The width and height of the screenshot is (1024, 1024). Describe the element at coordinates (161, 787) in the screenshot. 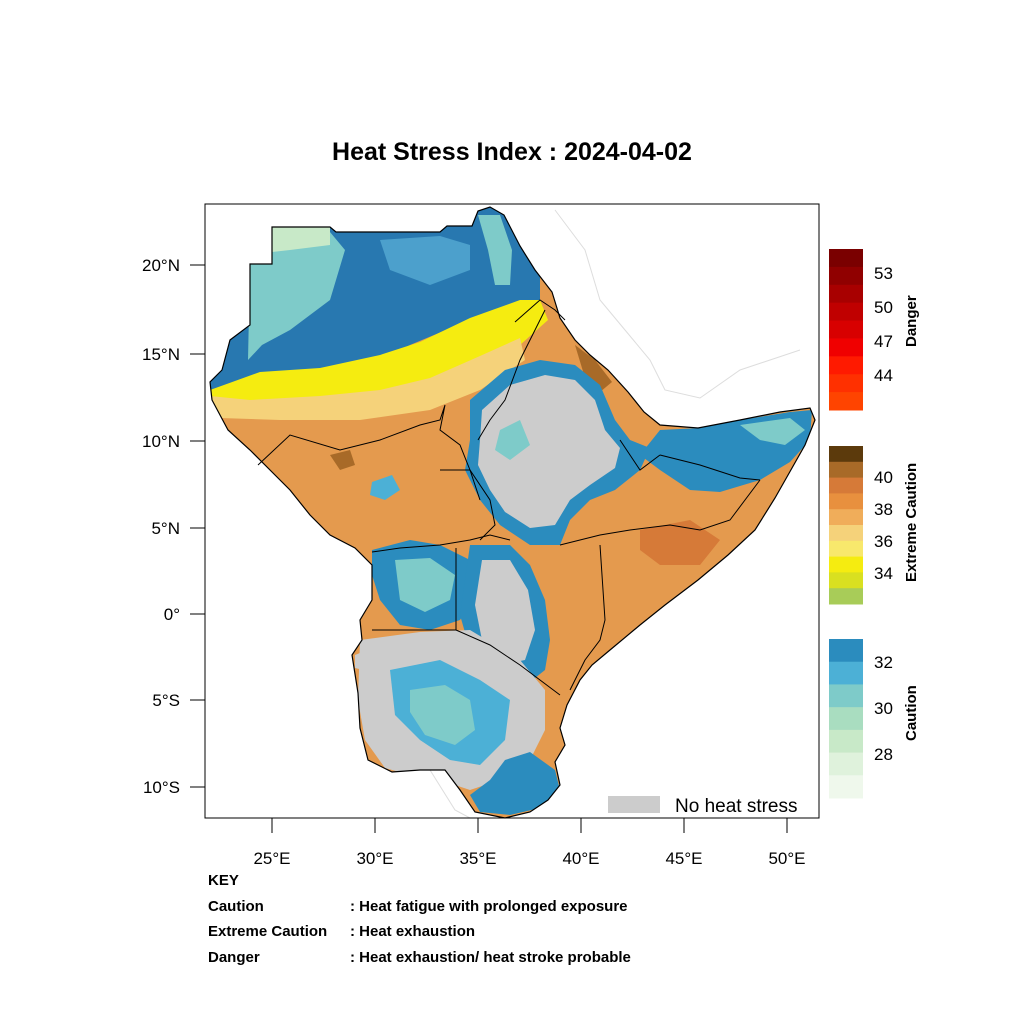

I see `lat-tick-label: 10°S` at that location.